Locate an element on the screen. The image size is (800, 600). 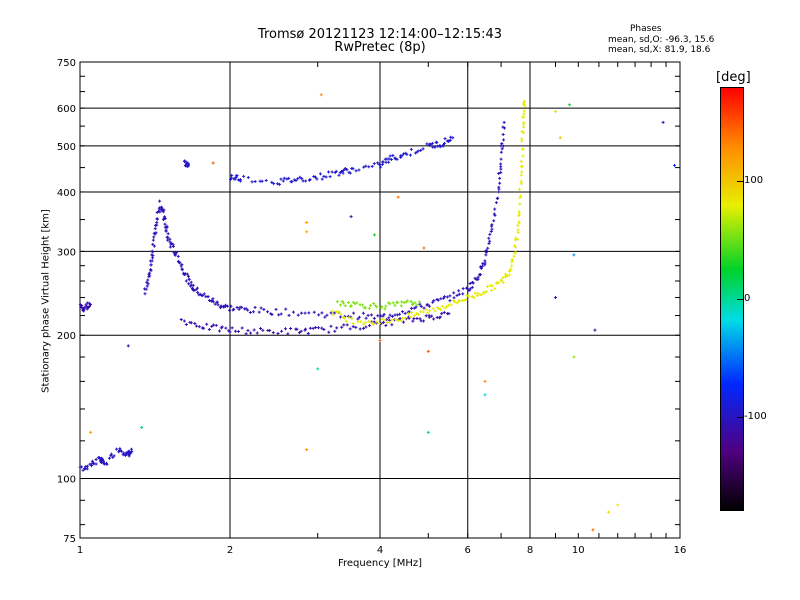
colorbar-tick-mark is located at coordinates (740, 182).